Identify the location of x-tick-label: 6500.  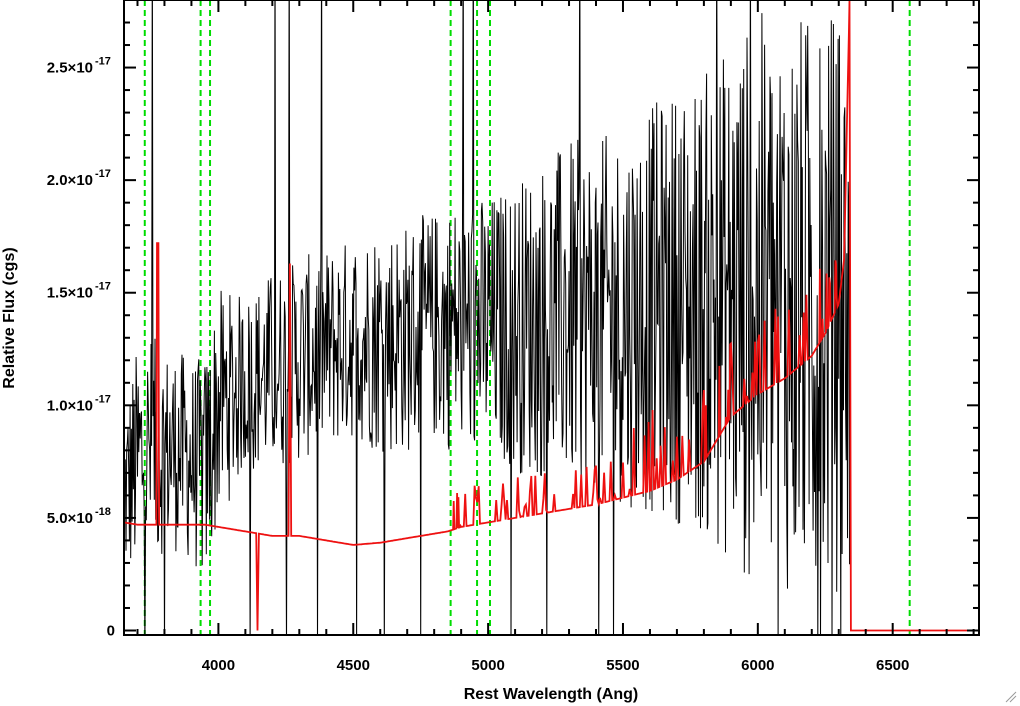
(892, 665).